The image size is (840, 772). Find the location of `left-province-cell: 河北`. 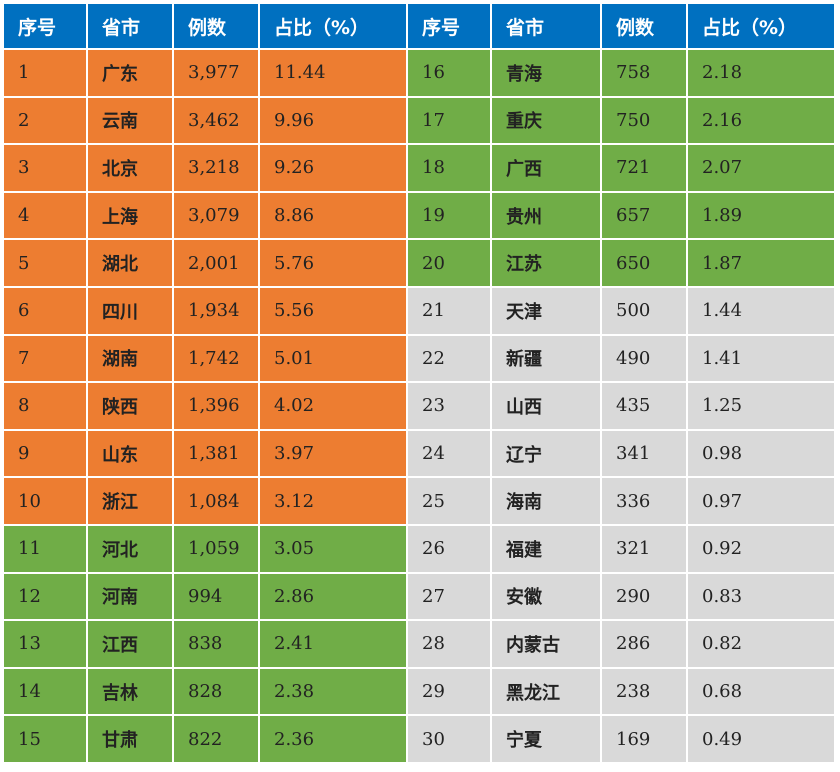

left-province-cell: 河北 is located at coordinates (130, 548).